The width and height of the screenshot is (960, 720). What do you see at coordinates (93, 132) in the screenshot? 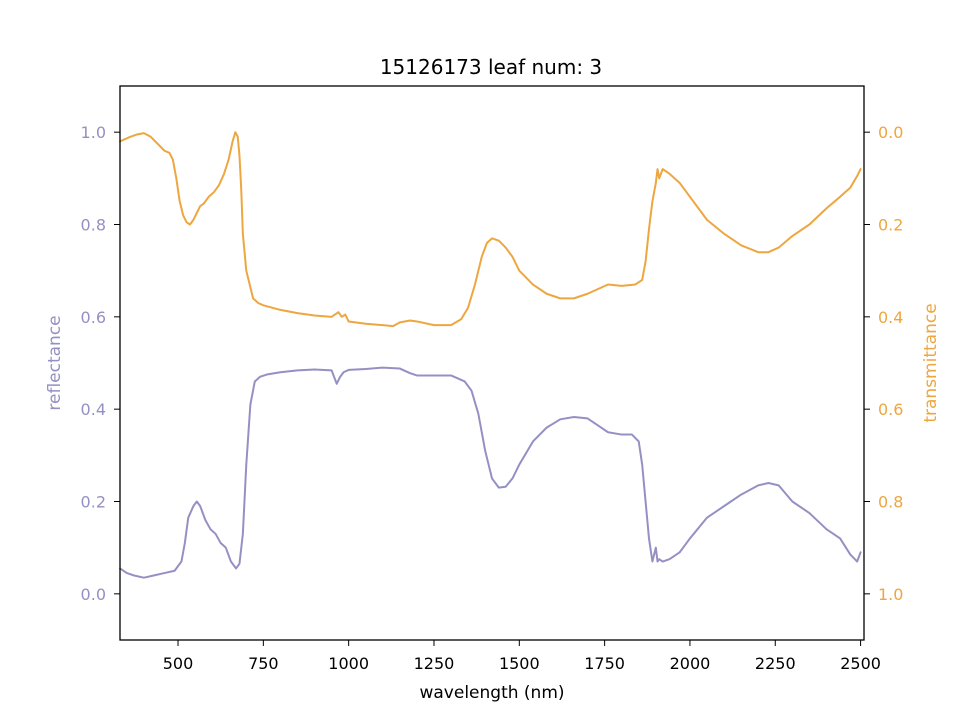
I see `left-tick-label-5: 1.0` at bounding box center [93, 132].